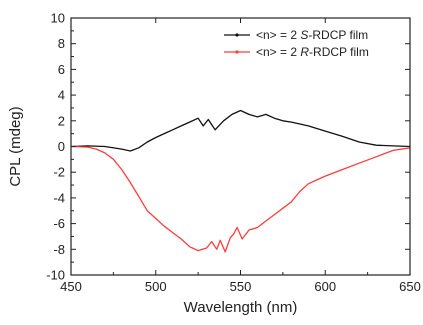  I want to click on legend-label-1: <n> = 2 S-RDCP film, so click(312, 35).